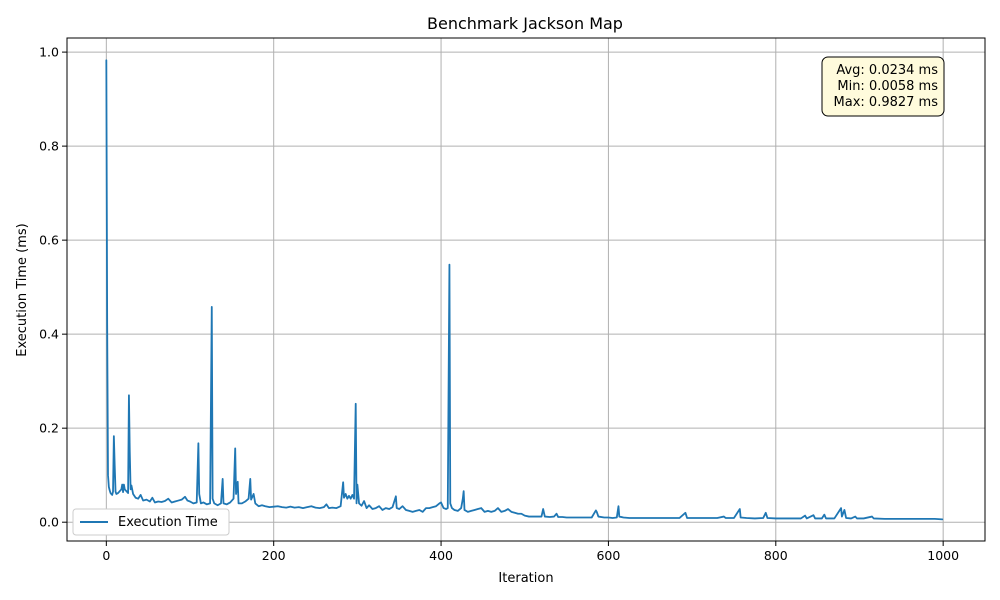  What do you see at coordinates (441, 555) in the screenshot?
I see `x-tick-label: 400` at bounding box center [441, 555].